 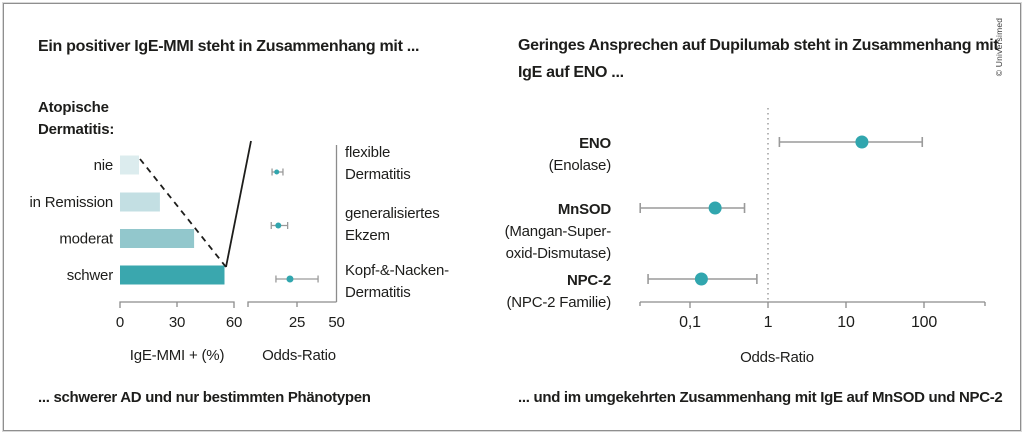 What do you see at coordinates (367, 235) in the screenshot?
I see `left-forest-row-label: Ekzem` at bounding box center [367, 235].